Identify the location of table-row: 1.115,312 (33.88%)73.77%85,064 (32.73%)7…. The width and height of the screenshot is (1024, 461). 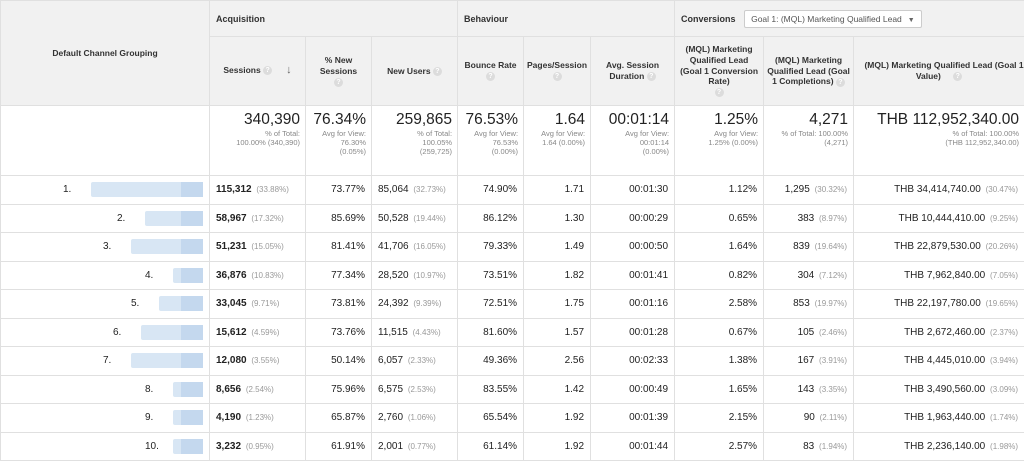
(512, 190).